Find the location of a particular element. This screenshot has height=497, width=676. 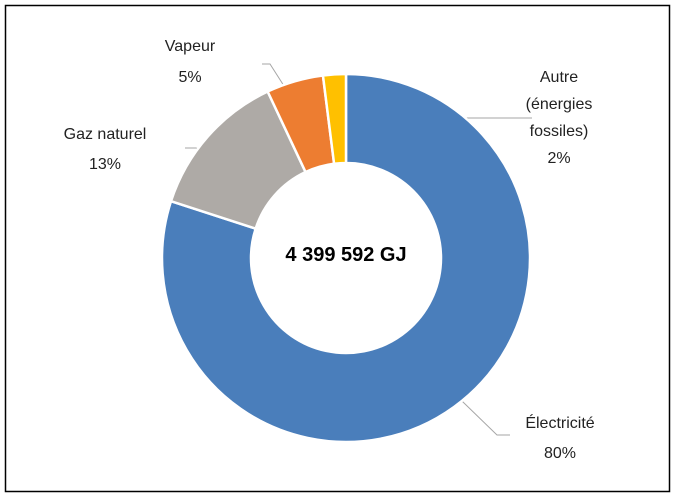

slice-label: Autre (énergies fossiles) is located at coordinates (559, 104).